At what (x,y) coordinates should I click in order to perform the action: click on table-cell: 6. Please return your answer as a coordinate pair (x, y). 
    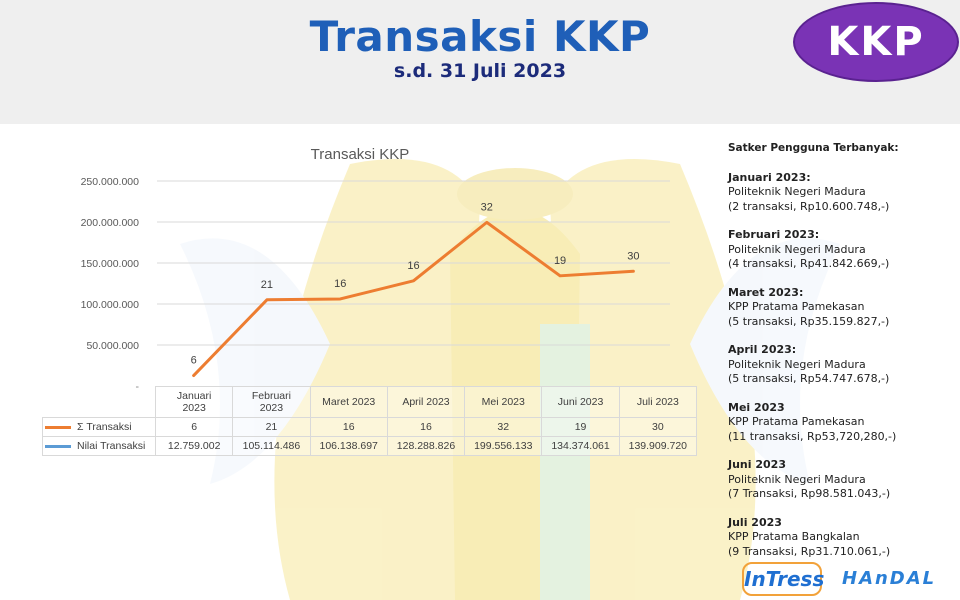
    Looking at the image, I should click on (194, 427).